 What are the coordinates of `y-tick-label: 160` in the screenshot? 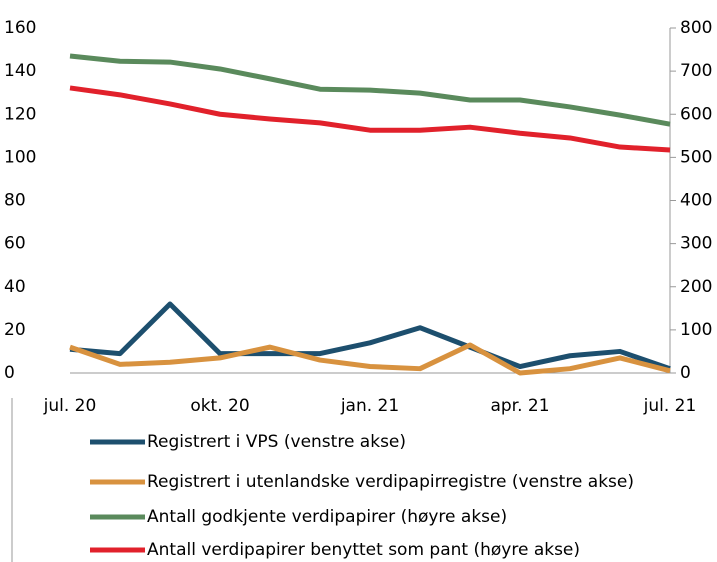 It's located at (20, 28).